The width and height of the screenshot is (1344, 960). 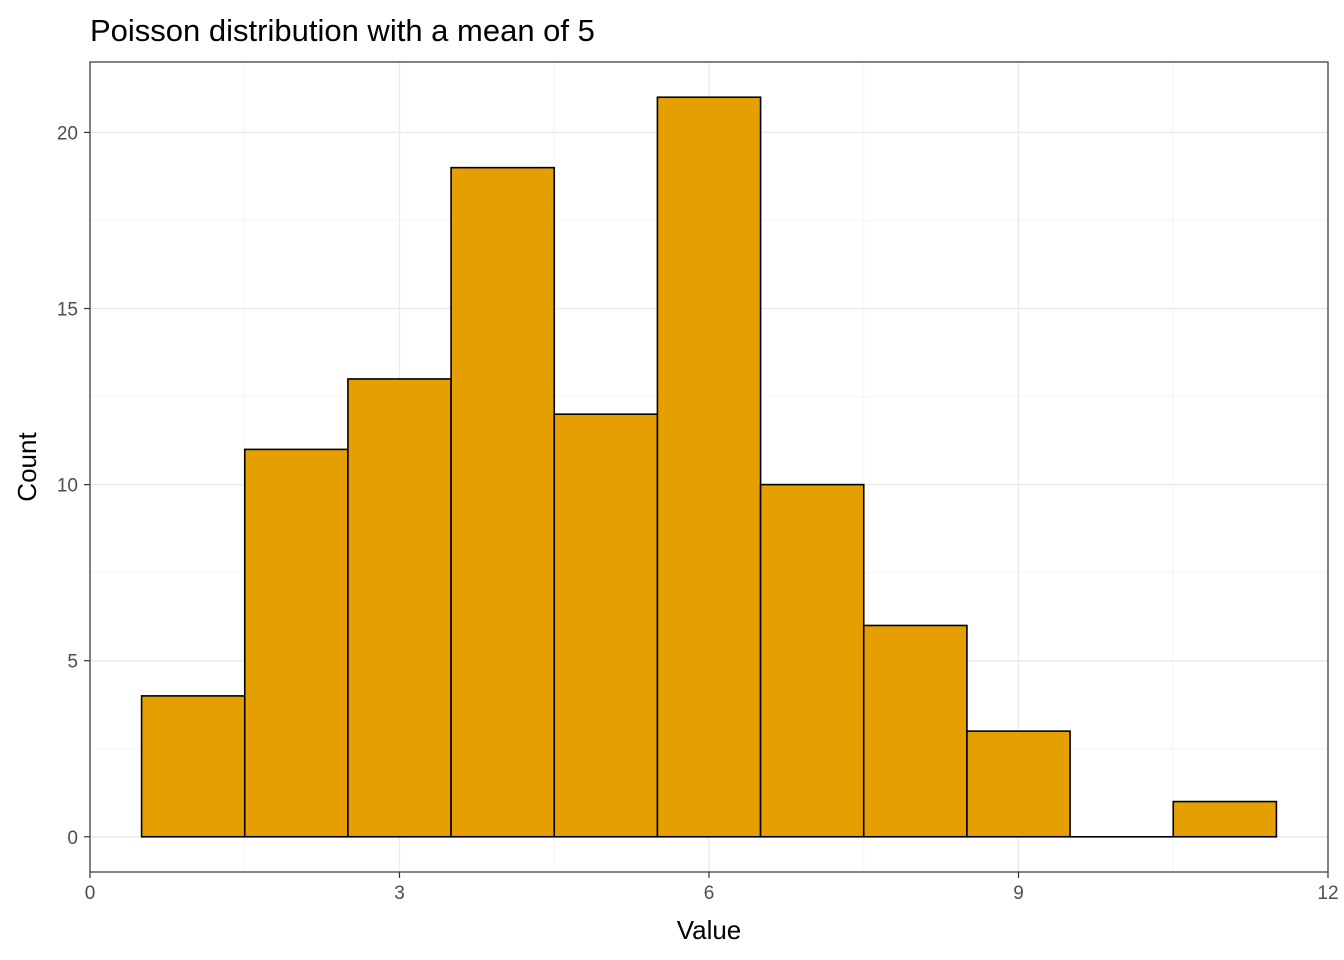 I want to click on x-tick-label: 0, so click(x=90, y=893).